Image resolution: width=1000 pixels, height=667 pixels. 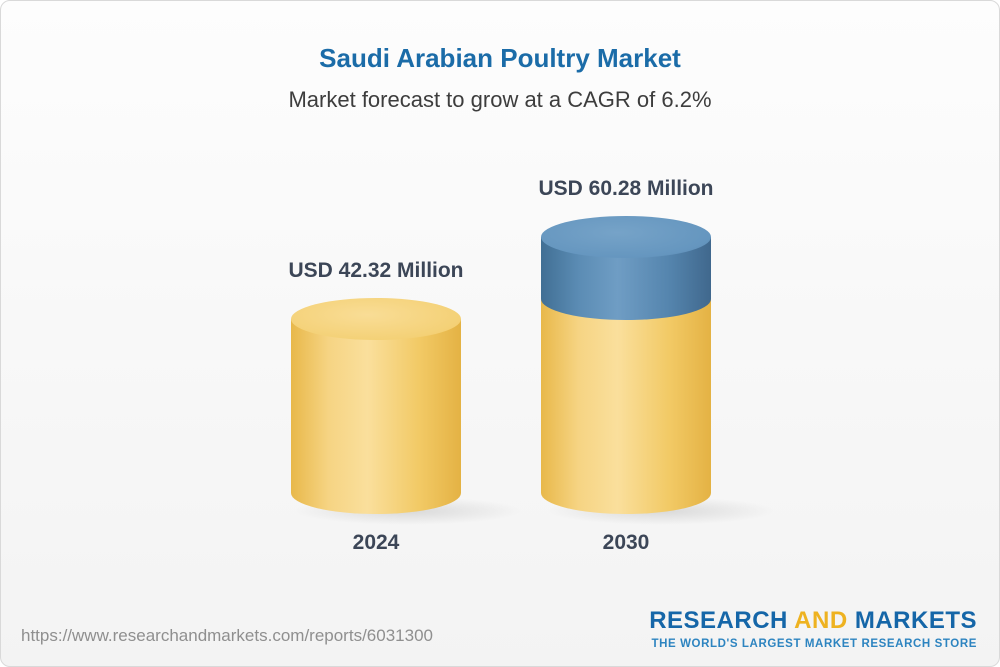 What do you see at coordinates (376, 542) in the screenshot?
I see `year-label-2024: 2024` at bounding box center [376, 542].